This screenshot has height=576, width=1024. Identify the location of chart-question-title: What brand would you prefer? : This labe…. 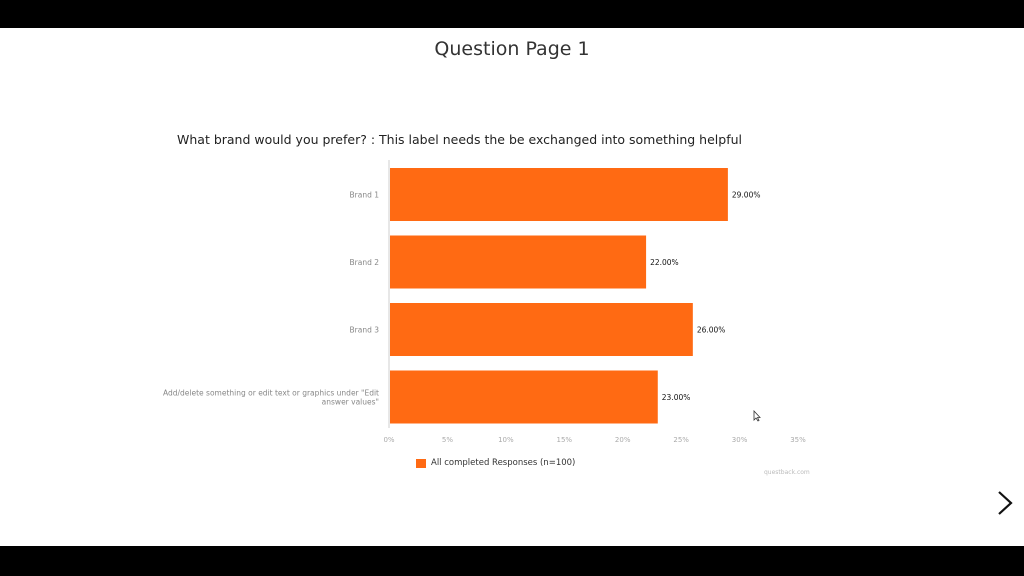
(459, 139).